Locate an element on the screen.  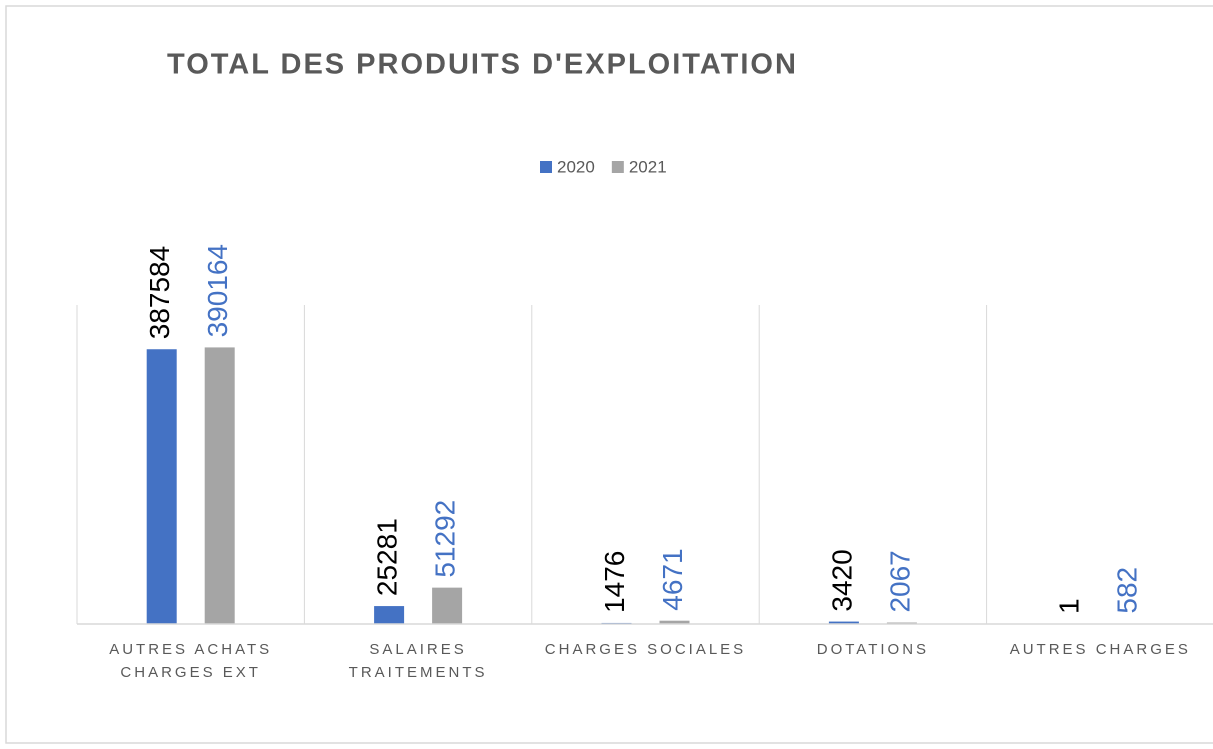
x-tick-label: AUTRES CHARGES is located at coordinates (1100, 649).